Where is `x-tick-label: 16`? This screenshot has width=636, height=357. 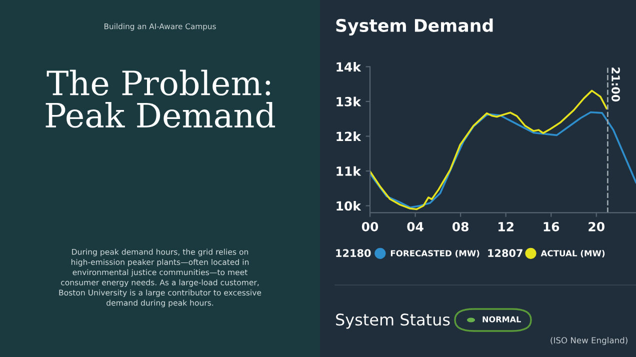 x-tick-label: 16 is located at coordinates (552, 227).